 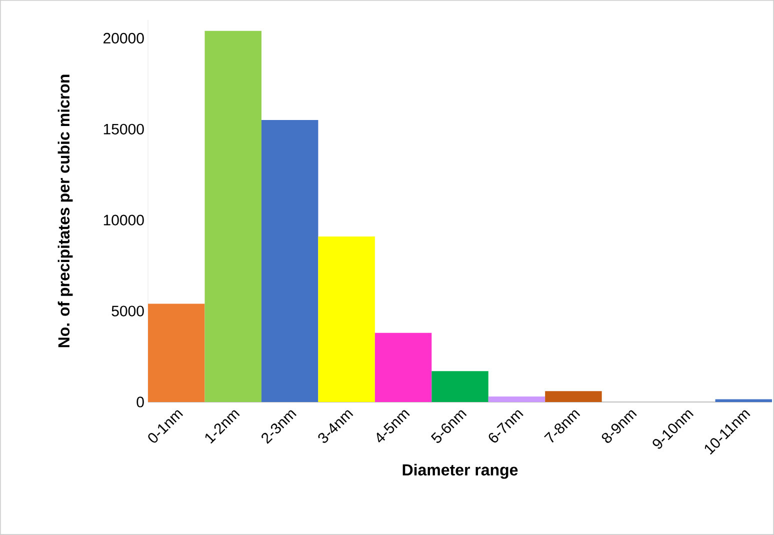 I want to click on y-axis-title: No. of precipitates per cubic micron, so click(x=65, y=211).